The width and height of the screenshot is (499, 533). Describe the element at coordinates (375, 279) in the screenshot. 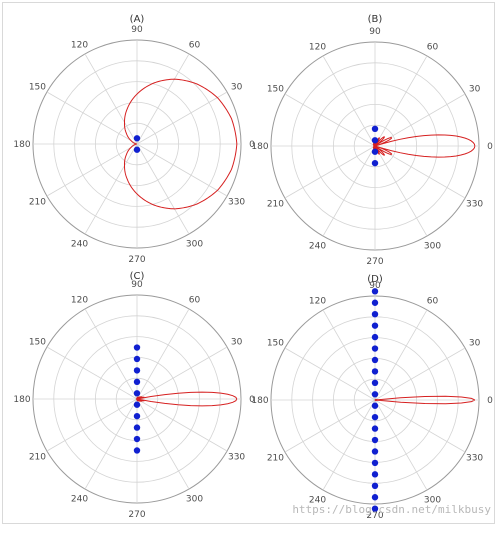

I see `chart-title: (D)` at that location.